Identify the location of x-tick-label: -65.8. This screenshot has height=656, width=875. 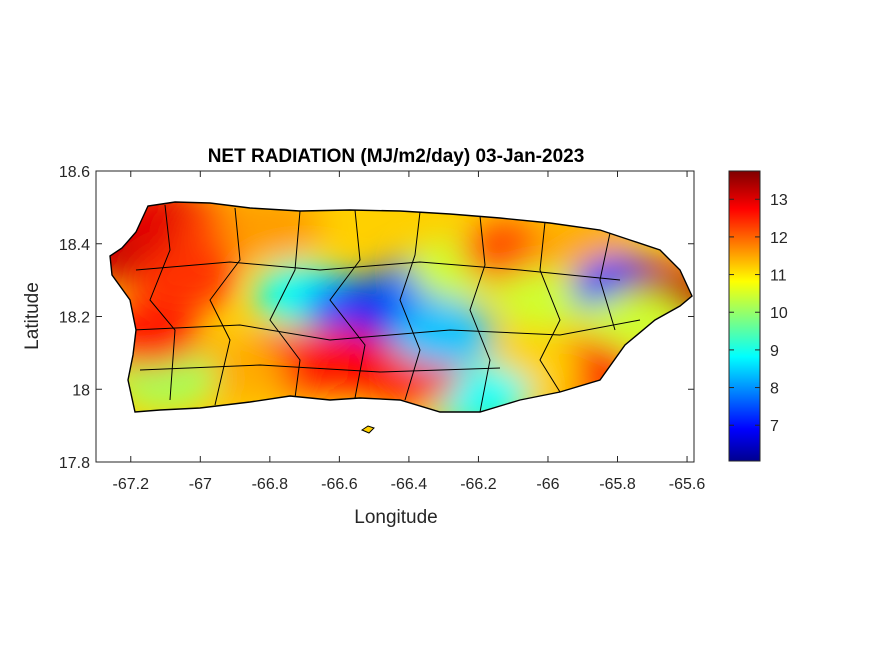
(617, 484).